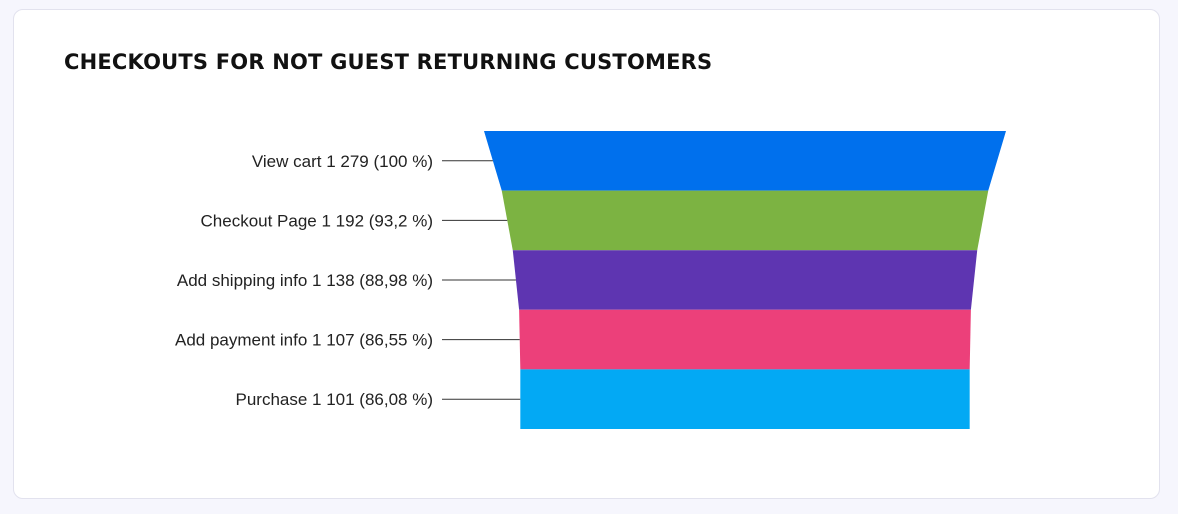 This screenshot has height=514, width=1178. I want to click on funnel-label-5: Purchase 1 101 (86,08 %), so click(334, 399).